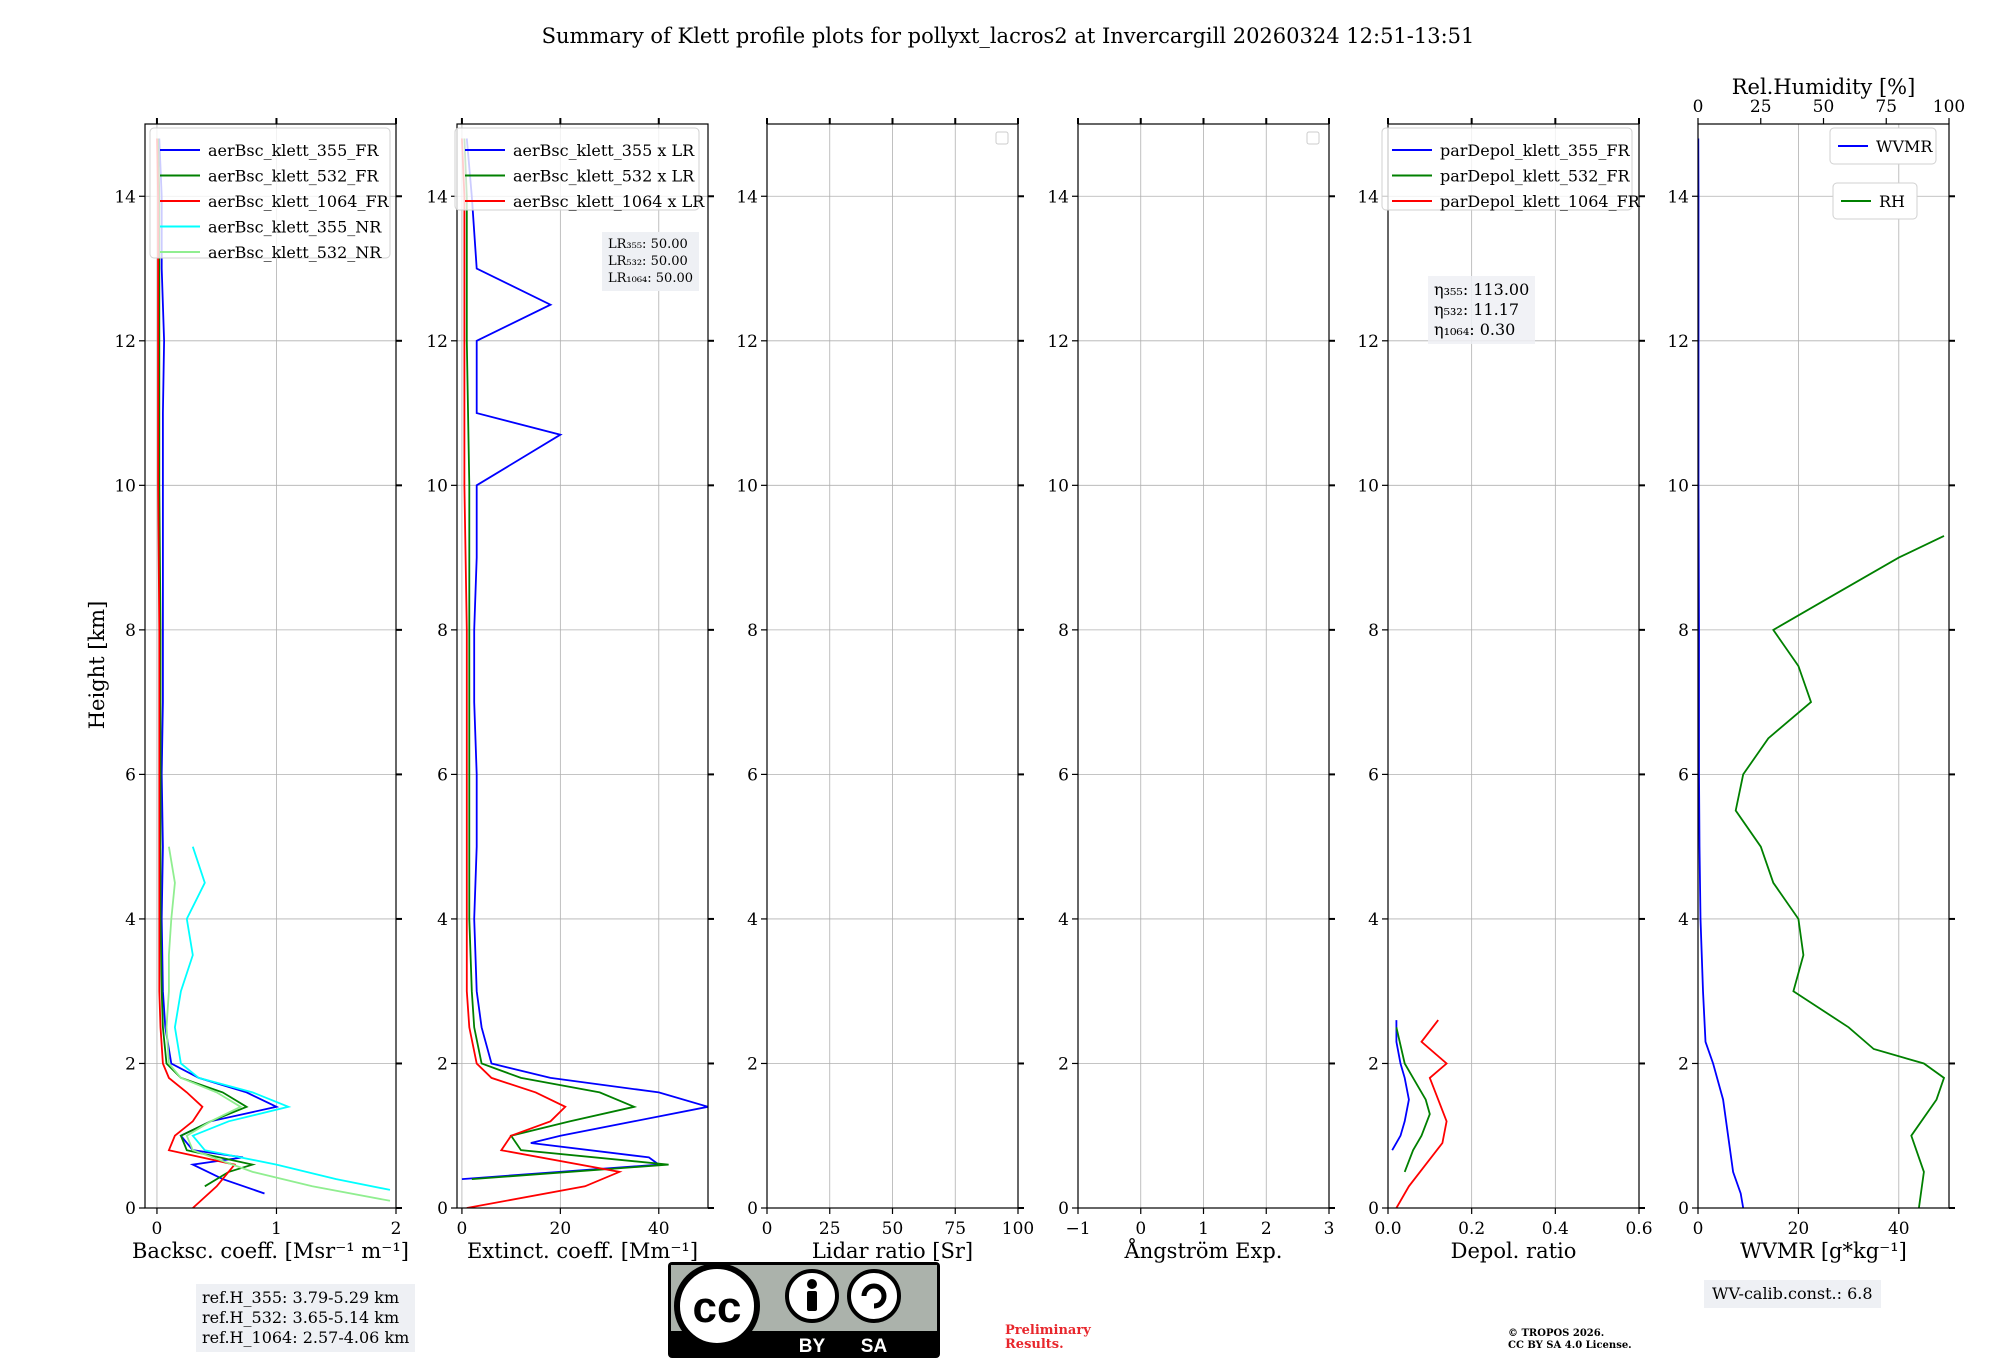  I want to click on eta1064-text: η₁₀₆₄: 0.30, so click(1475, 329).